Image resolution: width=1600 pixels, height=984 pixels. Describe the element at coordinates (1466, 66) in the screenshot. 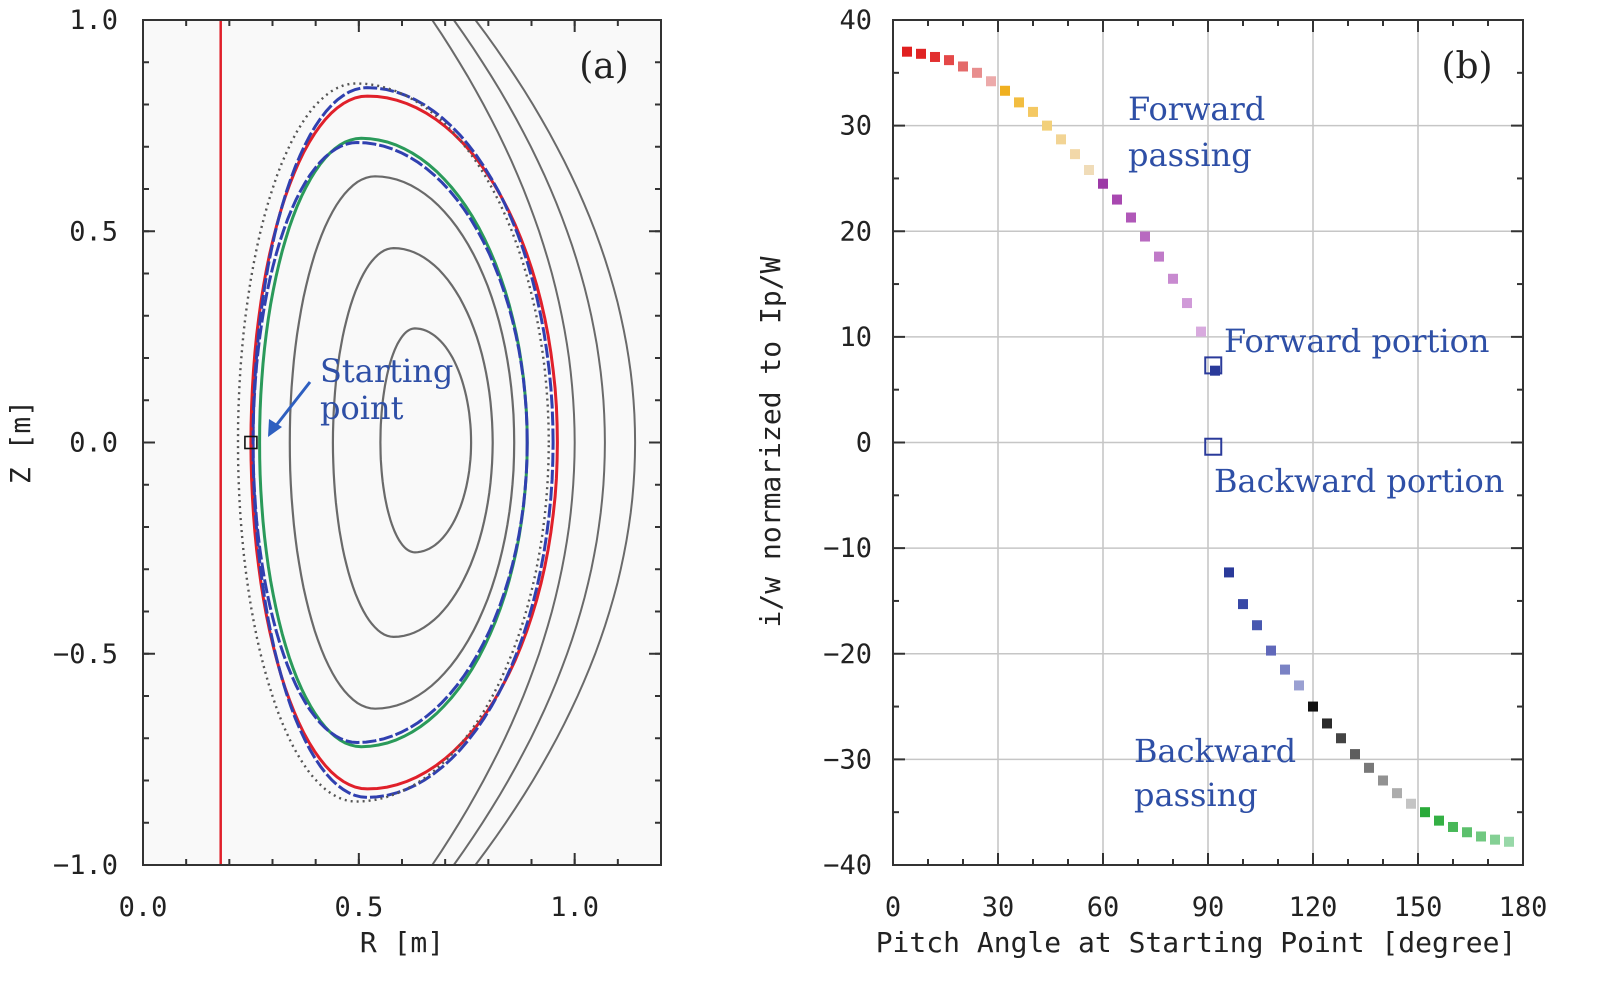

I see `panel-b-label: (b)` at that location.